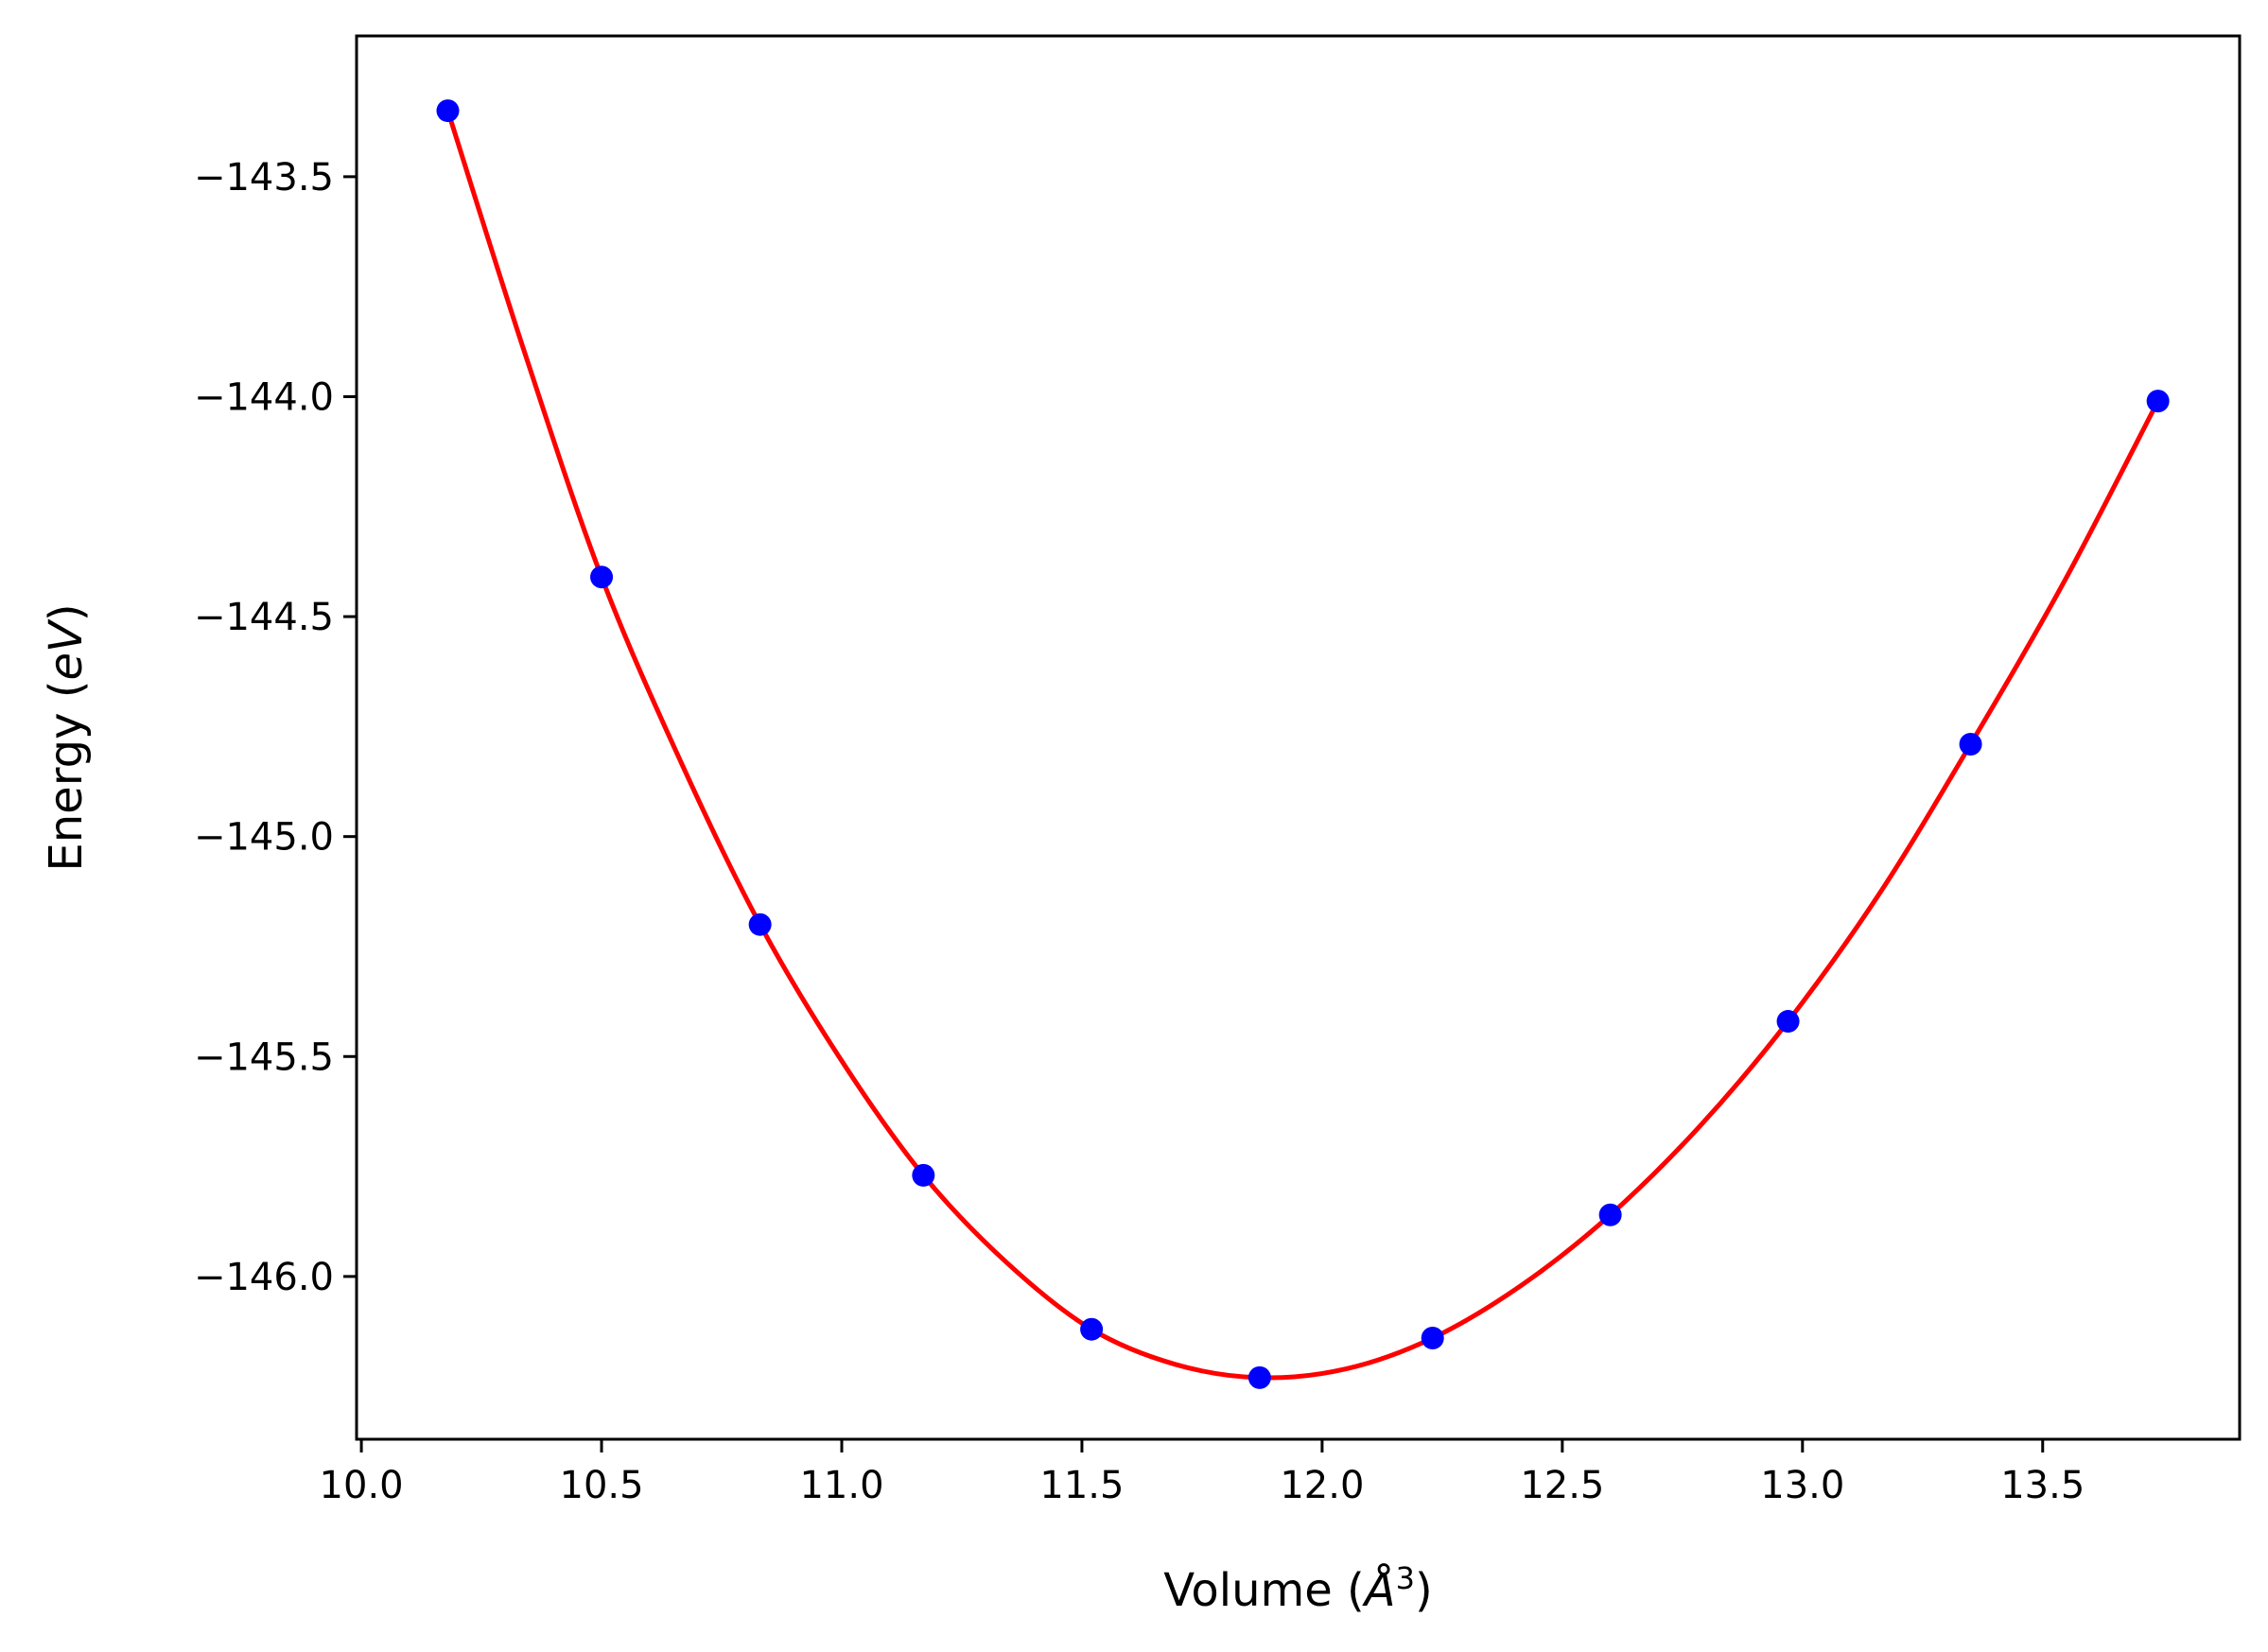  What do you see at coordinates (1379, 1590) in the screenshot?
I see `x-axis-label-symbol: Å` at bounding box center [1379, 1590].